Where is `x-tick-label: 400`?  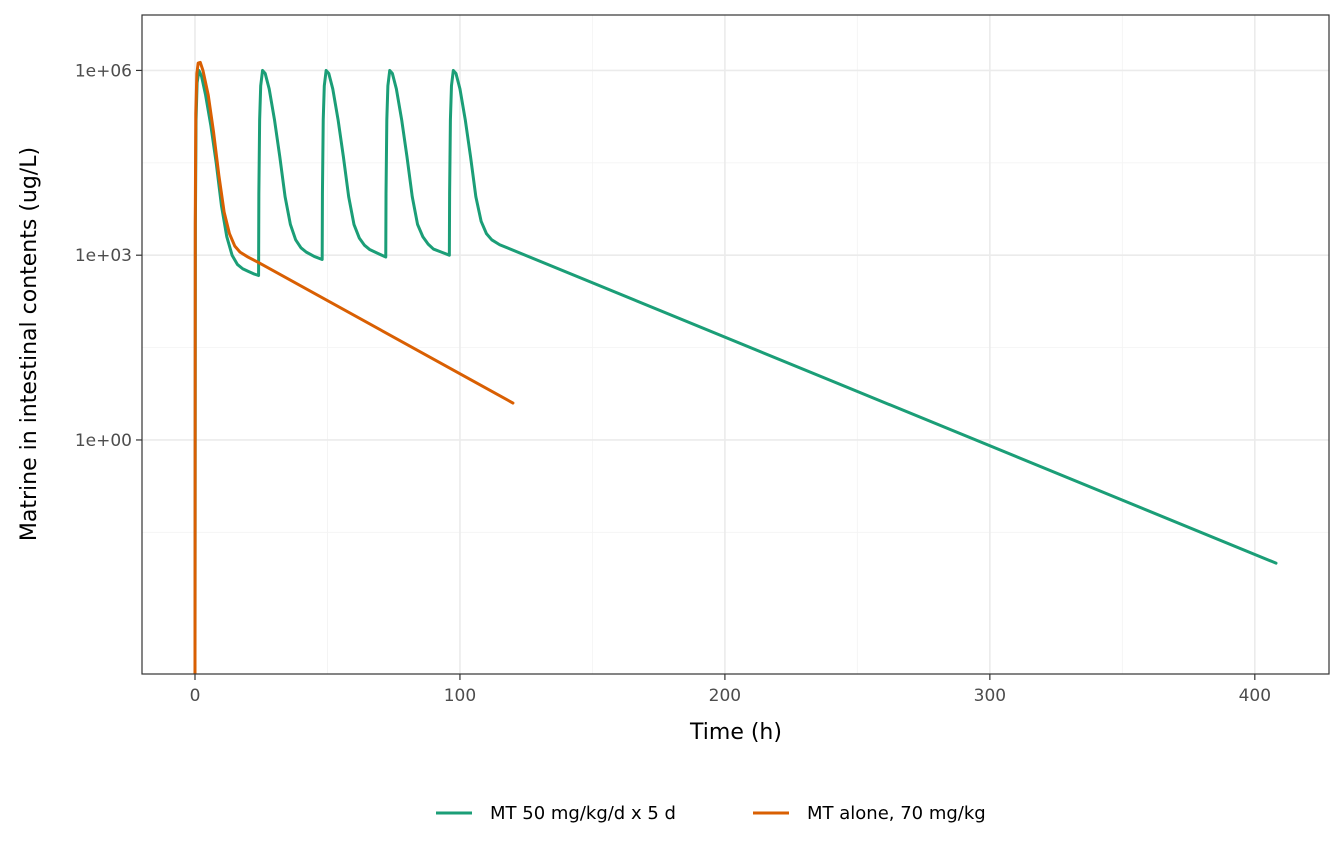 x-tick-label: 400 is located at coordinates (1255, 696).